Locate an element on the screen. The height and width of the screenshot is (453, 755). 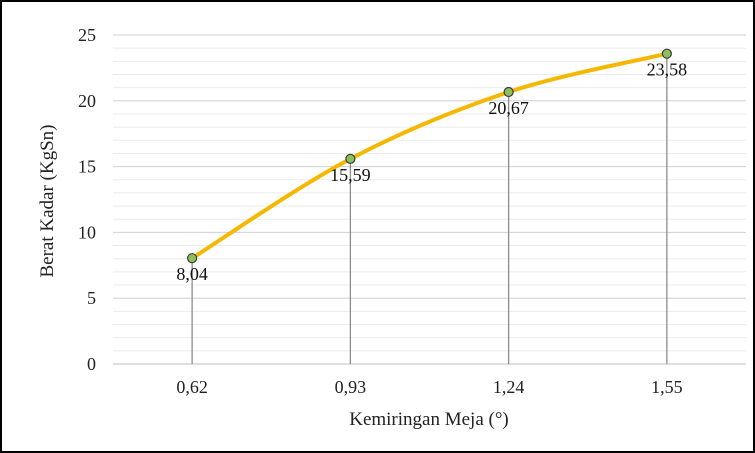
x-tick-labels: 0,62 0,93 1,24 1,55 is located at coordinates (429, 387).